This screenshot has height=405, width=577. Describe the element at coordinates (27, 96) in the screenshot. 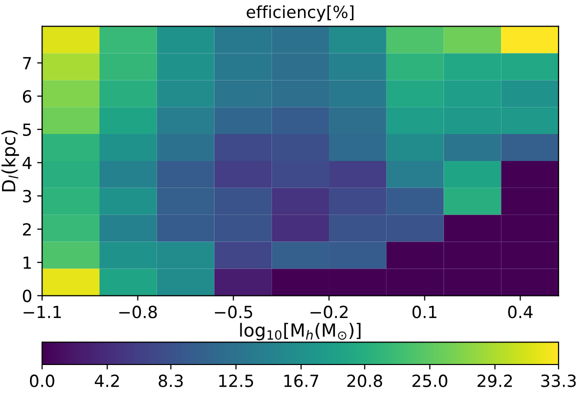

I see `y-tick-label: 6` at that location.